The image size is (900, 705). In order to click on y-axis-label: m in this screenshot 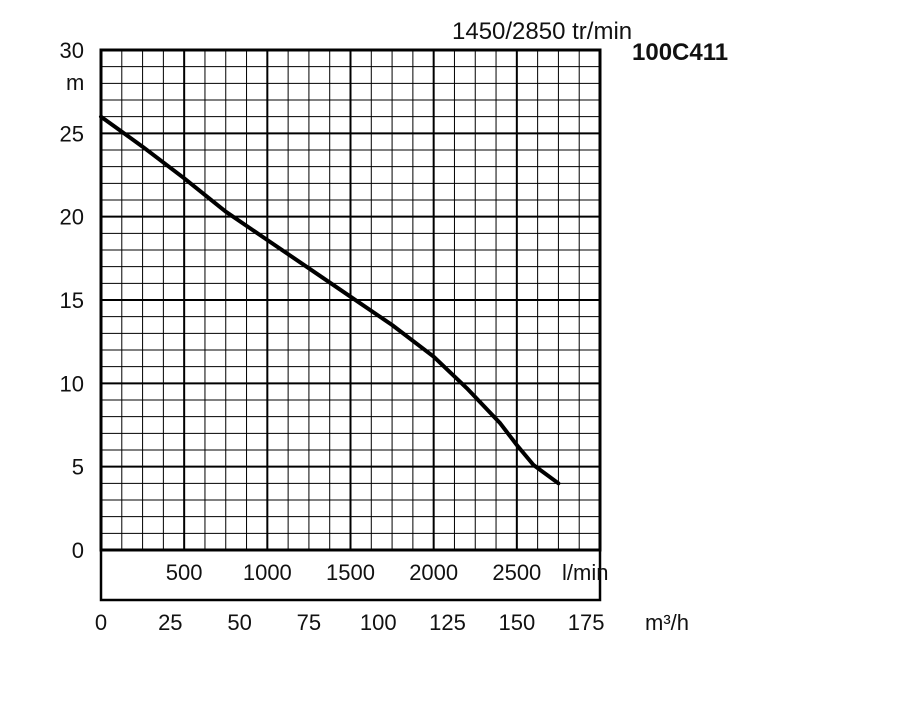, I will do `click(75, 82)`.